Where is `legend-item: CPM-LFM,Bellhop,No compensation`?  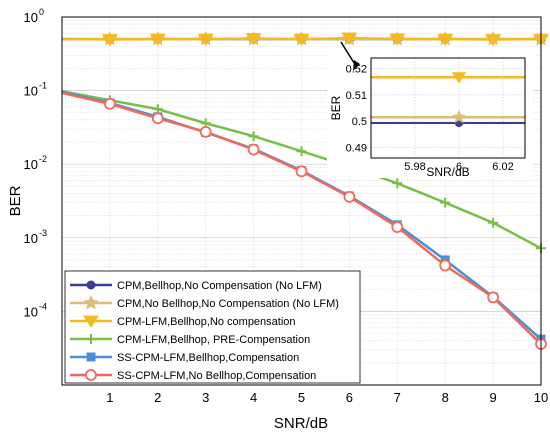 legend-item: CPM-LFM,Bellhop,No compensation is located at coordinates (183, 321).